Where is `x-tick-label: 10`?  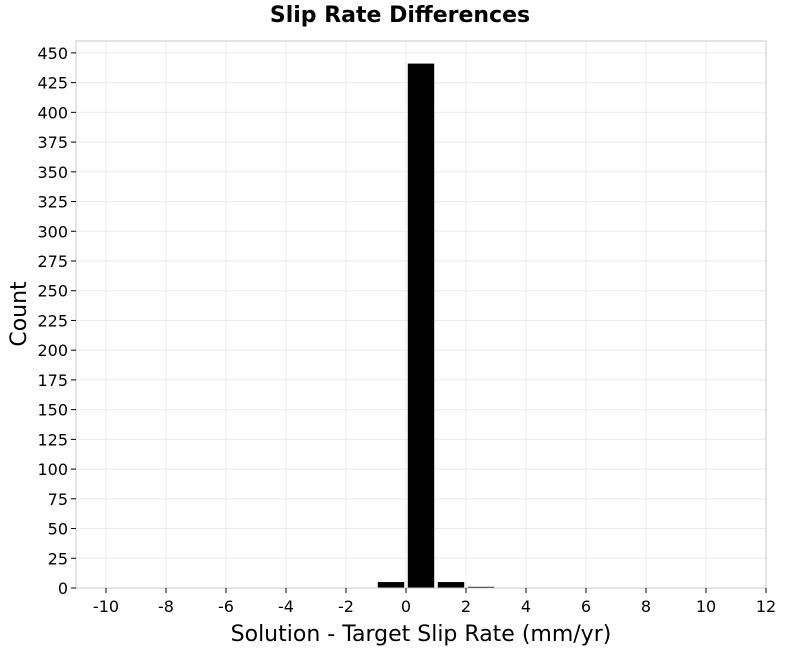 x-tick-label: 10 is located at coordinates (706, 606).